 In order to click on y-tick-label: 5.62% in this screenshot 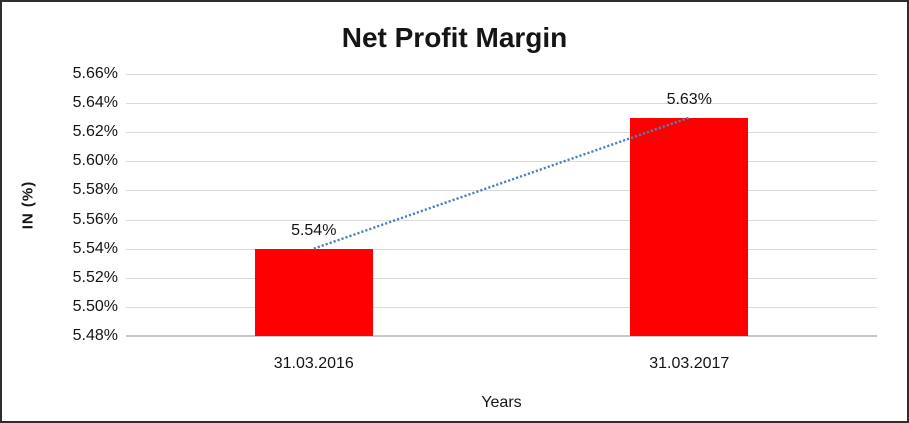, I will do `click(95, 132)`.